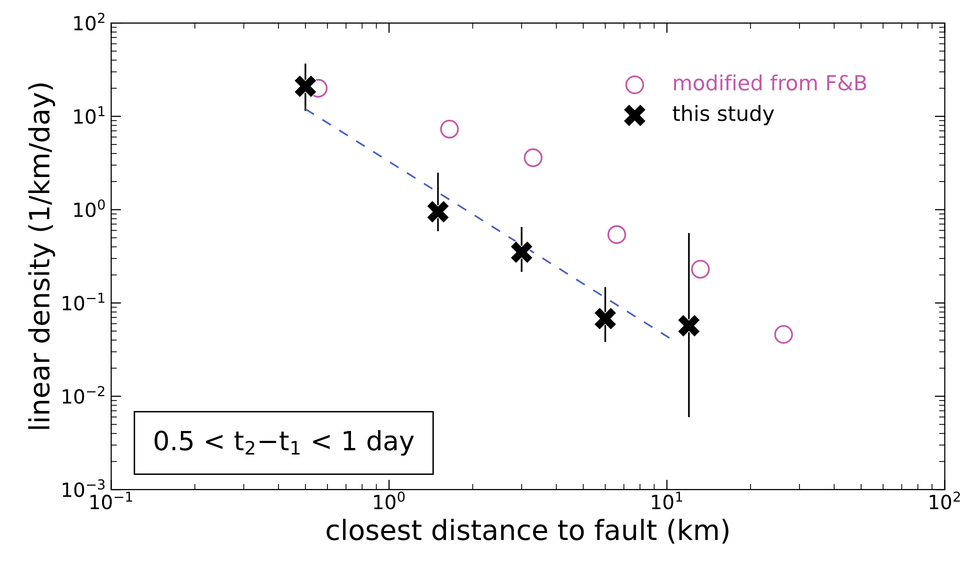  I want to click on legend-label: modified from F&B, so click(770, 82).